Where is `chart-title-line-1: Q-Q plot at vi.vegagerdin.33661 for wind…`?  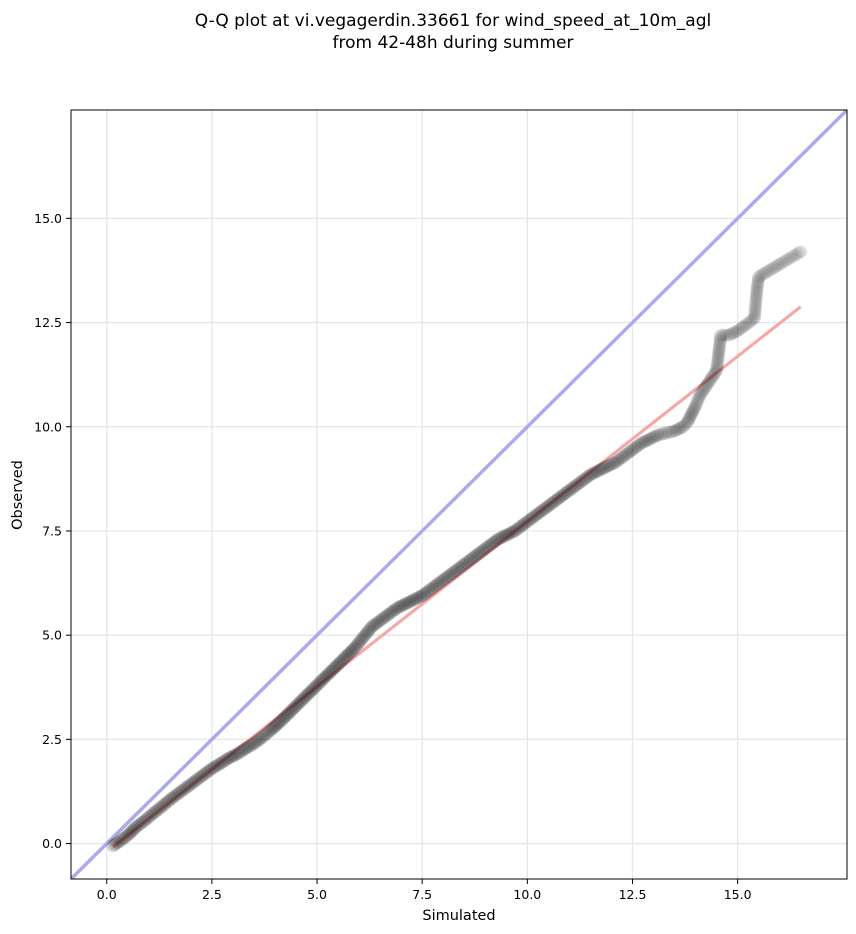
chart-title-line-1: Q-Q plot at vi.vegagerdin.33661 for wind… is located at coordinates (453, 21).